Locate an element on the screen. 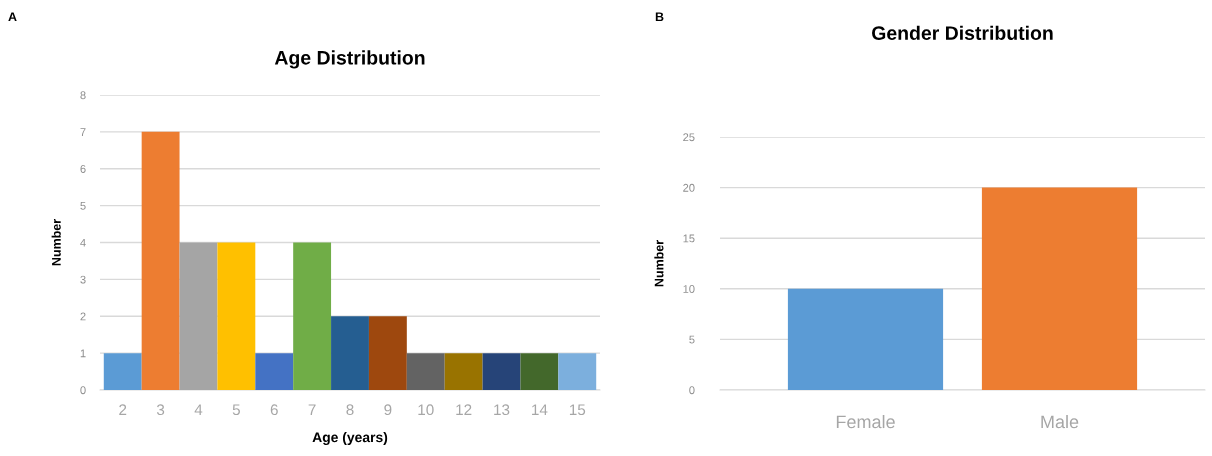 The height and width of the screenshot is (456, 1212). x-tick-label: 7 is located at coordinates (312, 409).